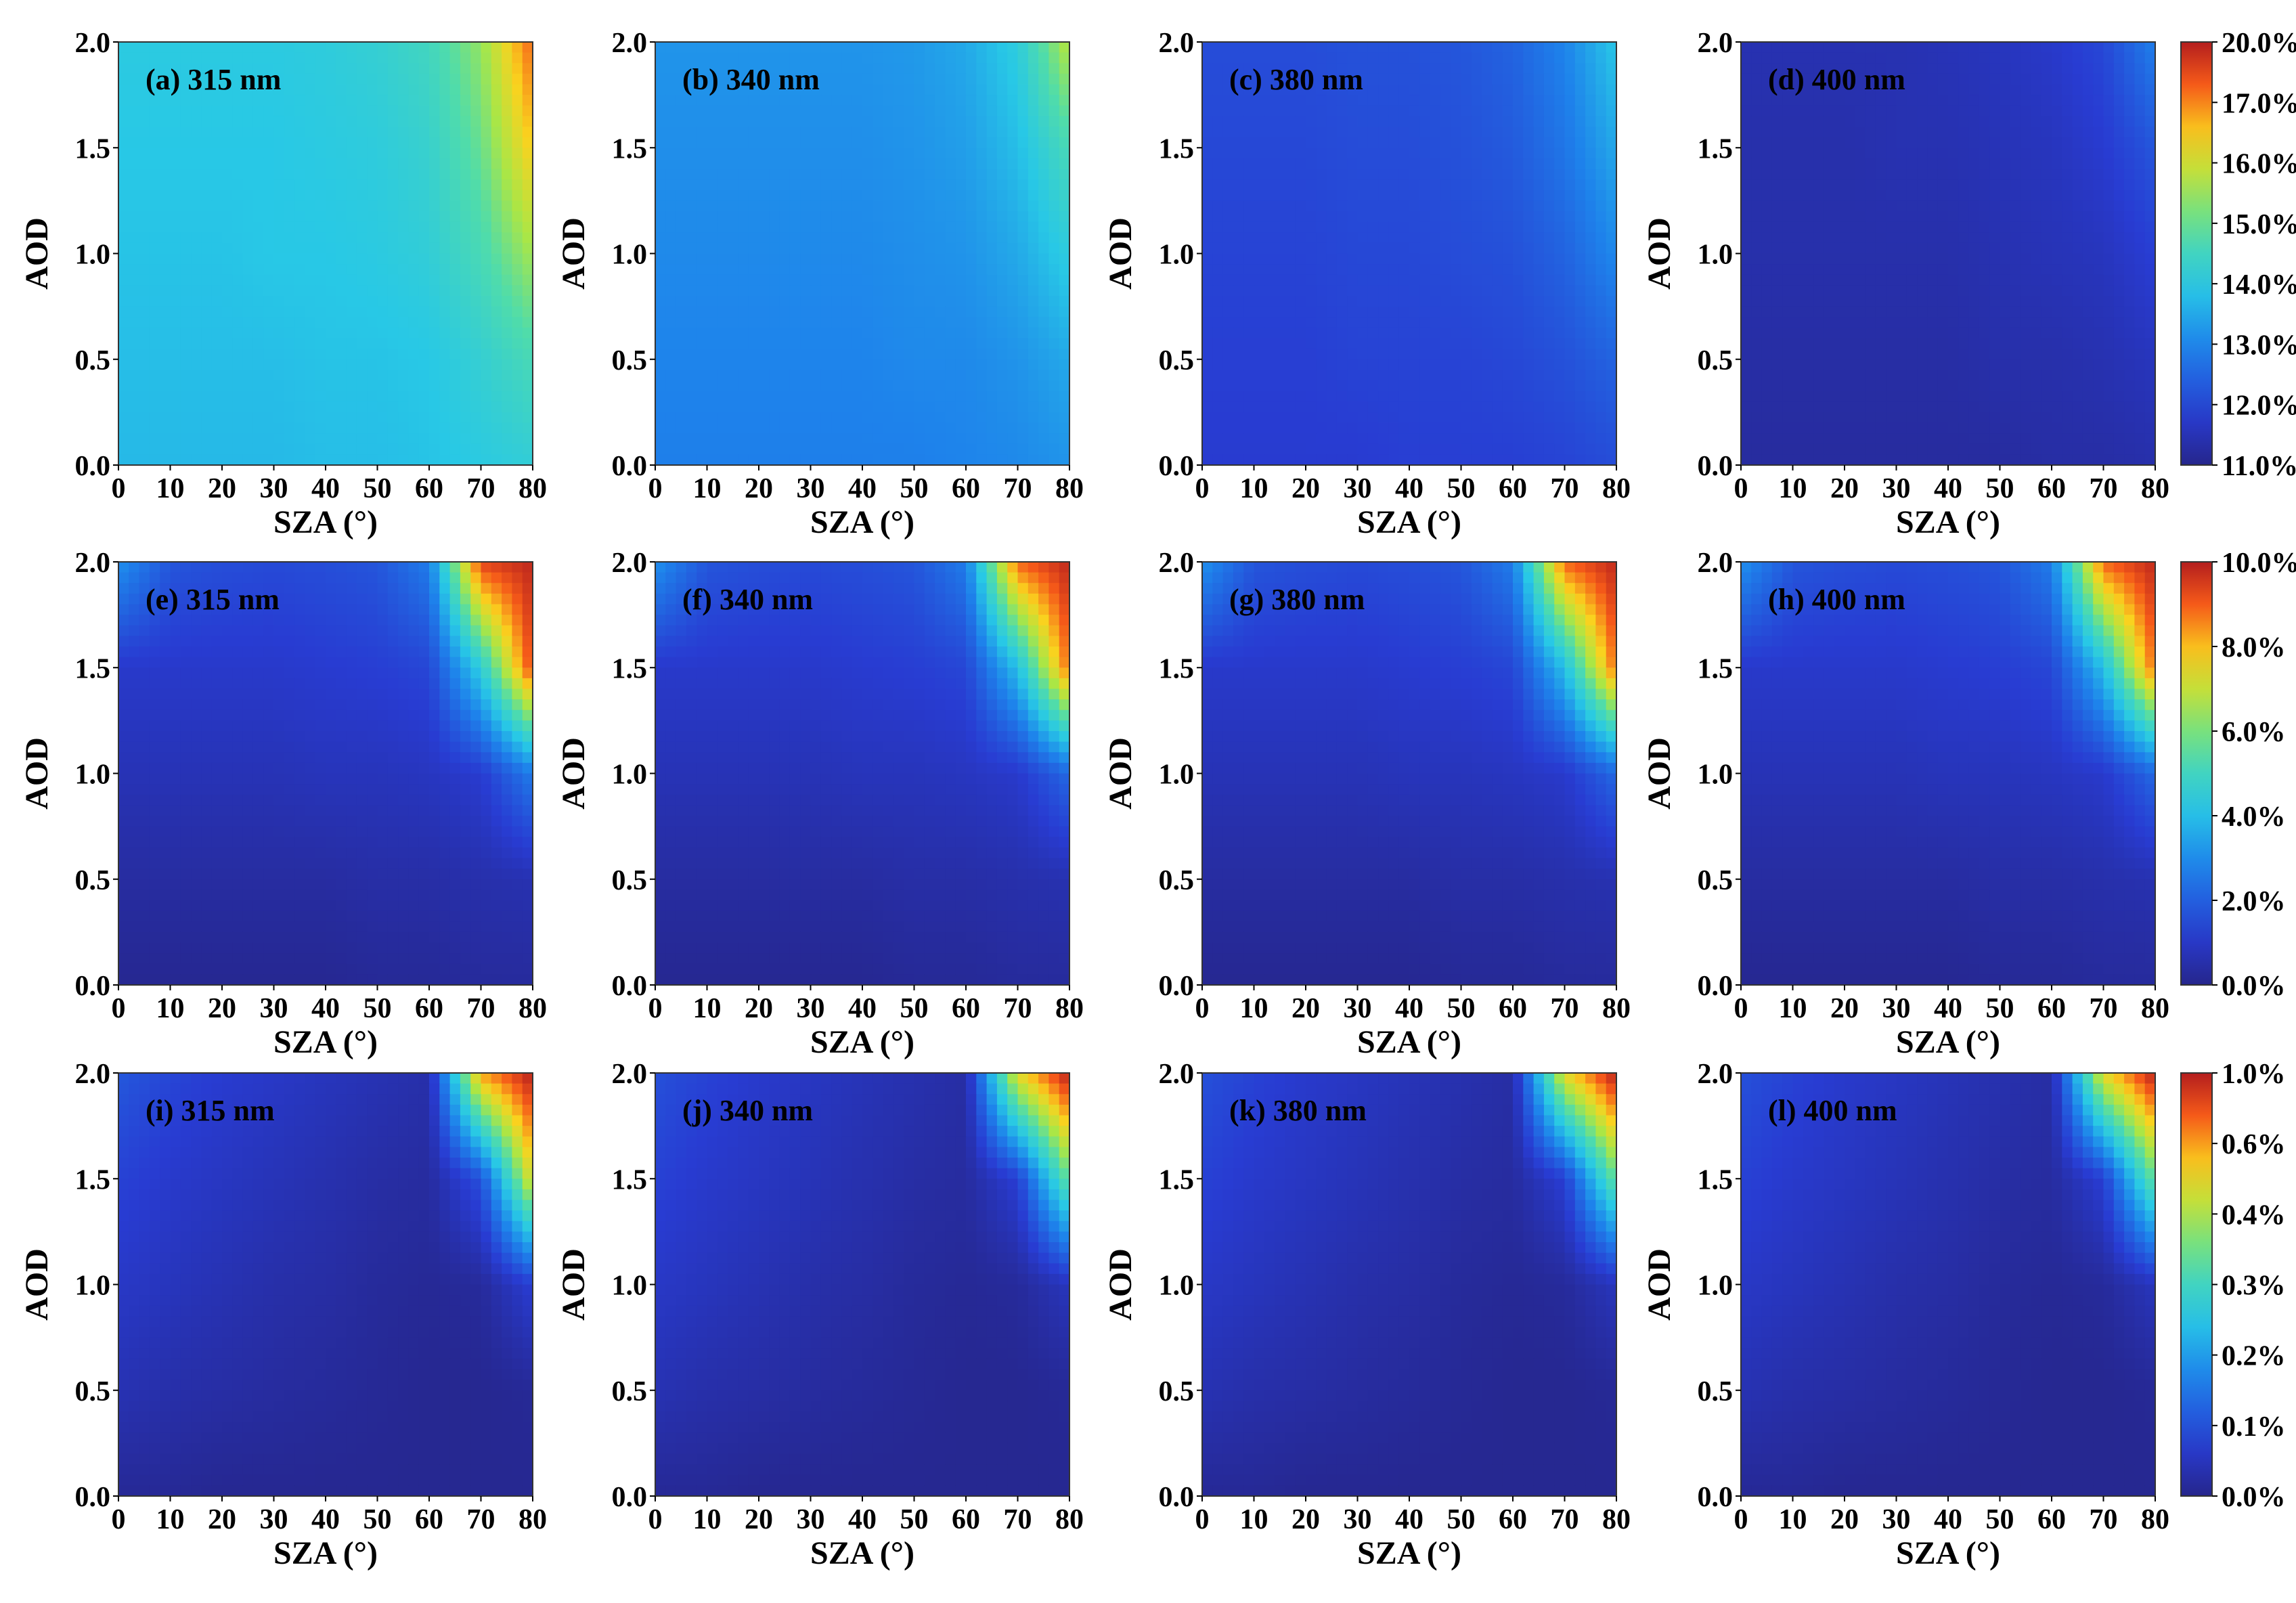  I want to click on x-tick-label: 70, so click(1018, 488).